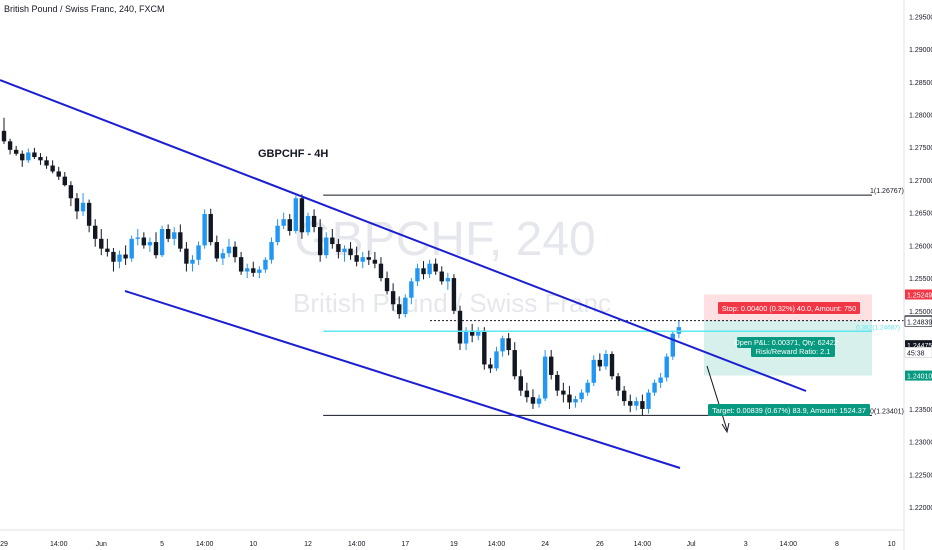 This screenshot has height=550, width=932. Describe the element at coordinates (920, 312) in the screenshot. I see `price-axis-tick-label: 1.25000` at that location.